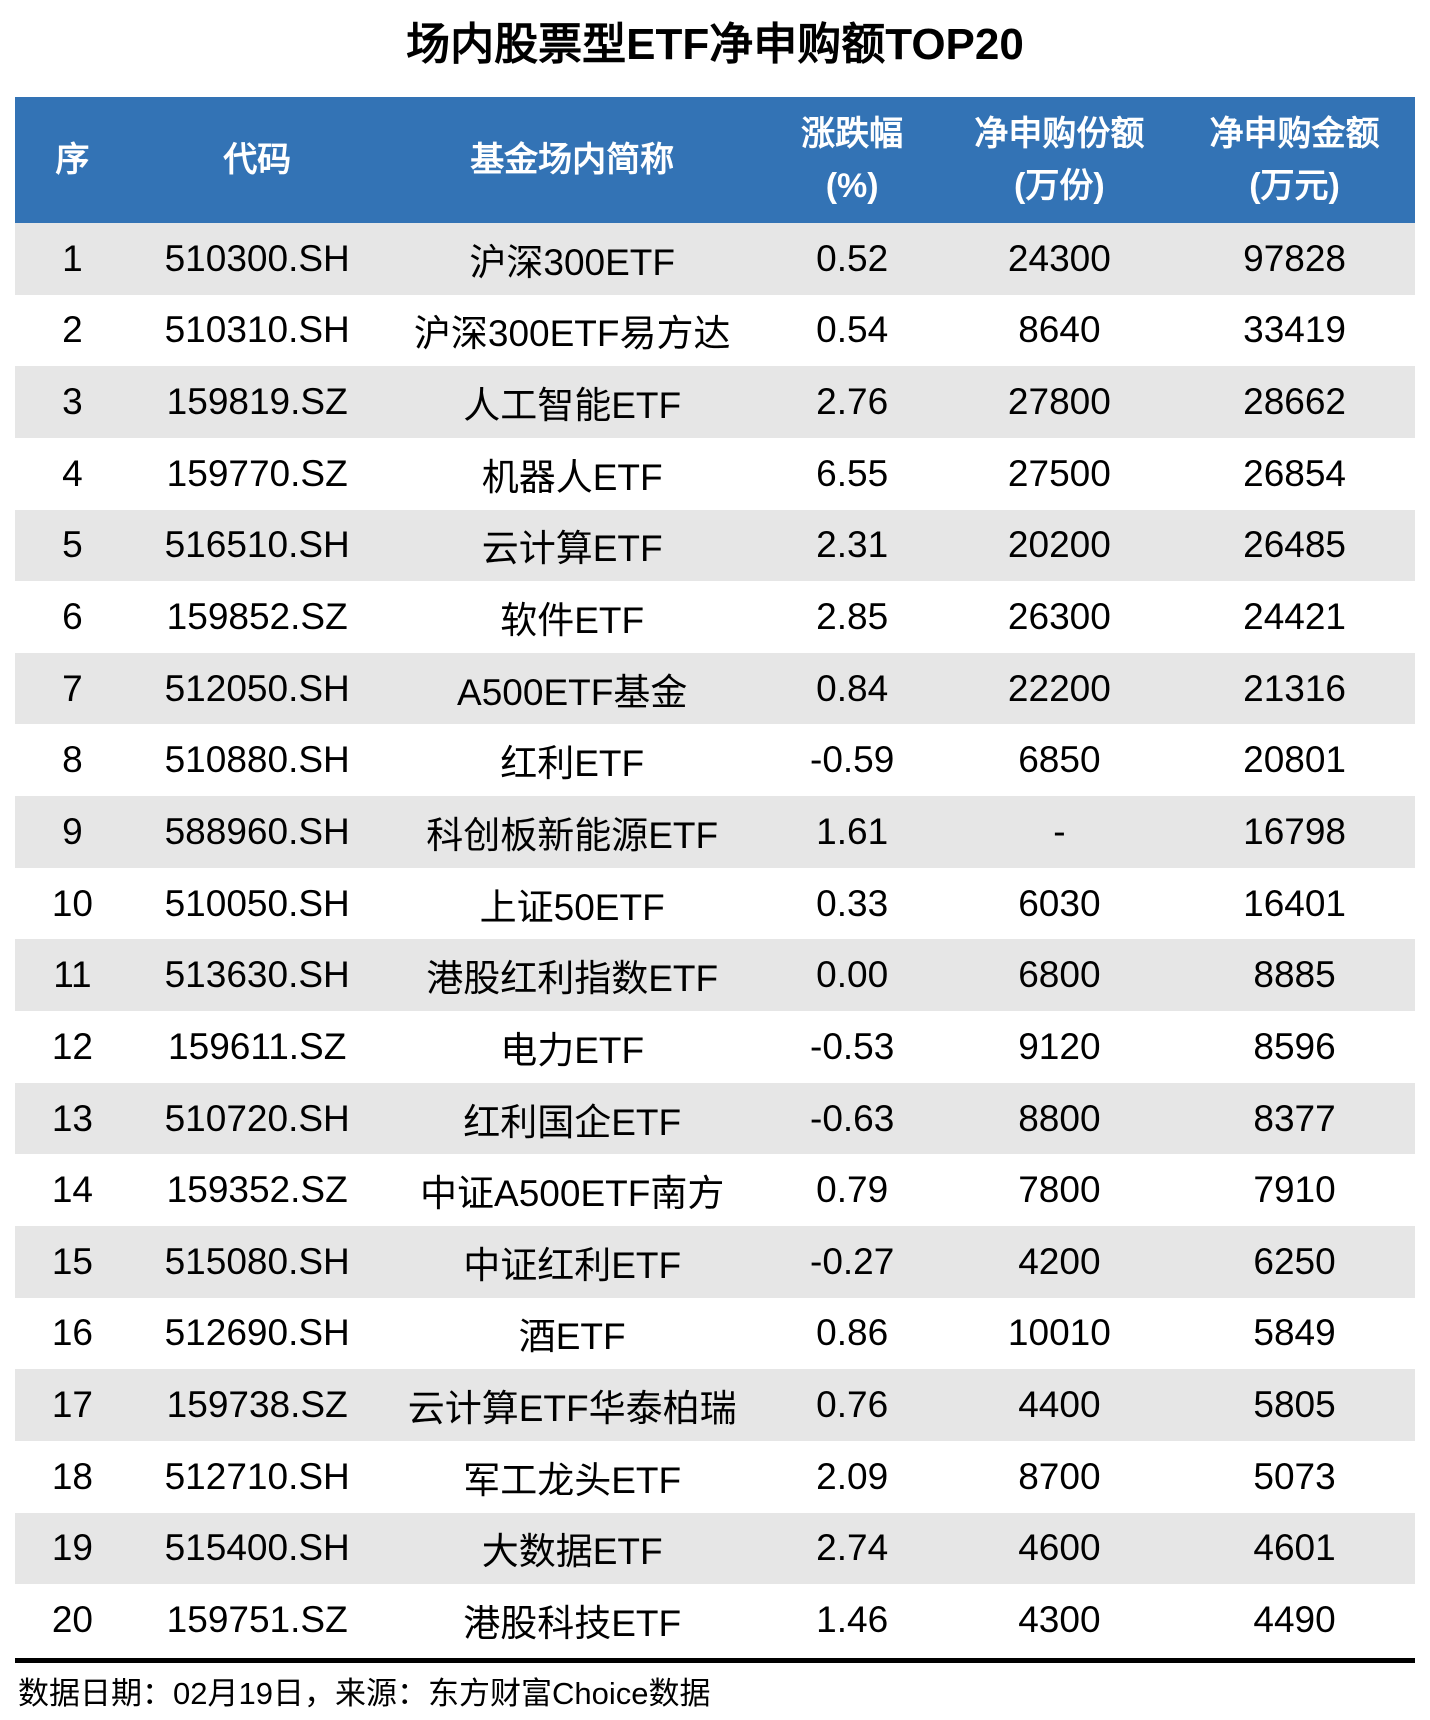 The image size is (1430, 1720). What do you see at coordinates (852, 975) in the screenshot?
I see `cell-change-pct: 0.00` at bounding box center [852, 975].